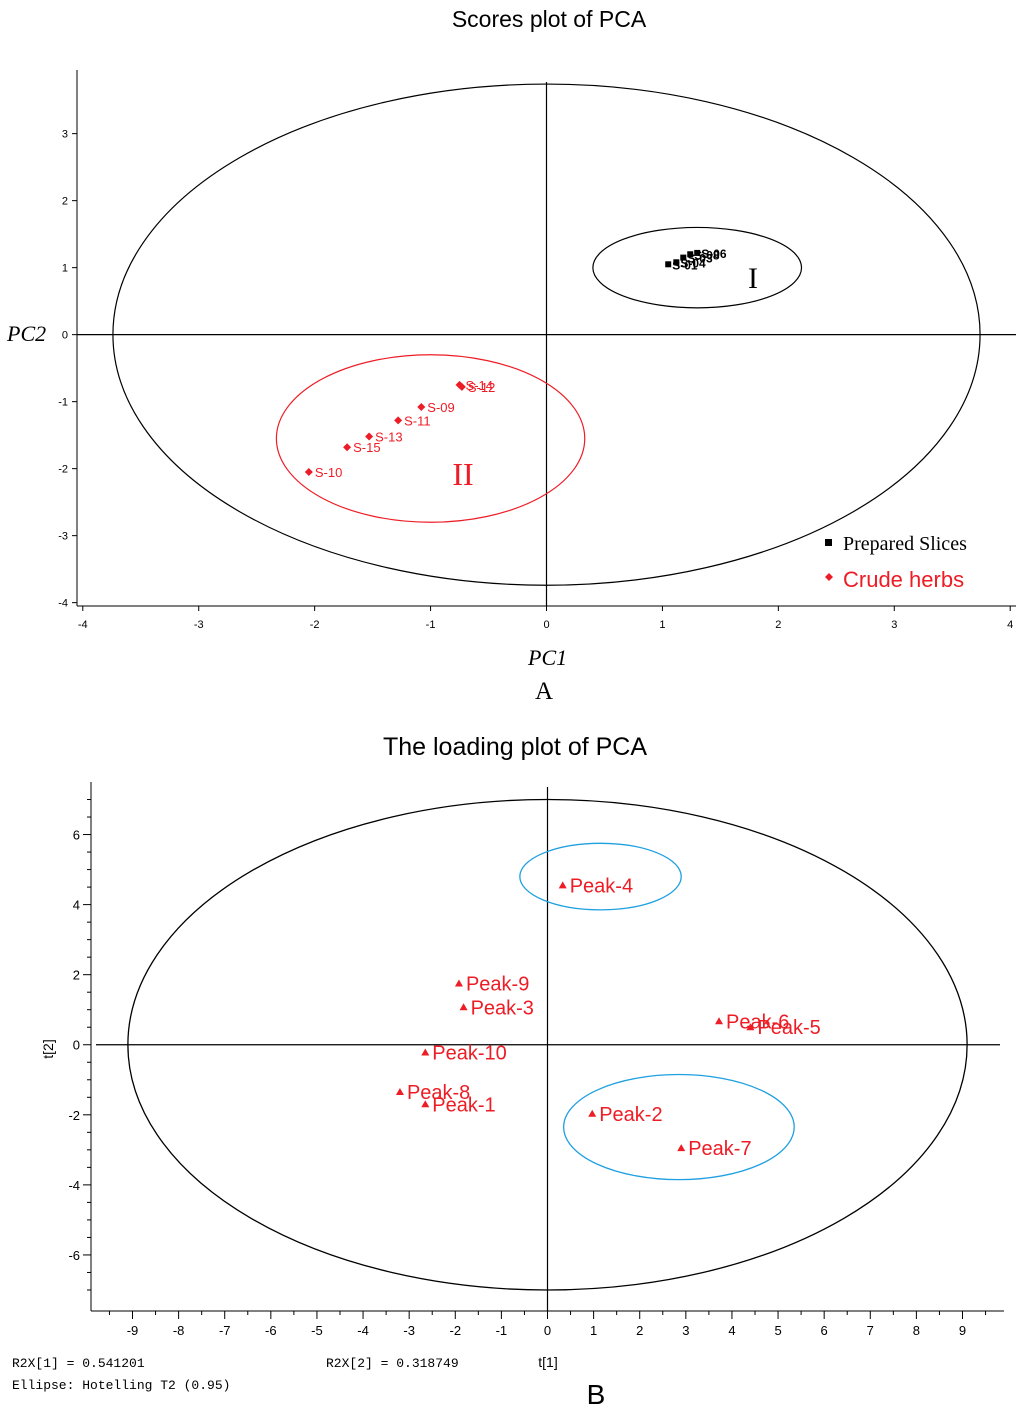  Describe the element at coordinates (693, 263) in the screenshot. I see `prepared-slice-point-label: S-04` at that location.